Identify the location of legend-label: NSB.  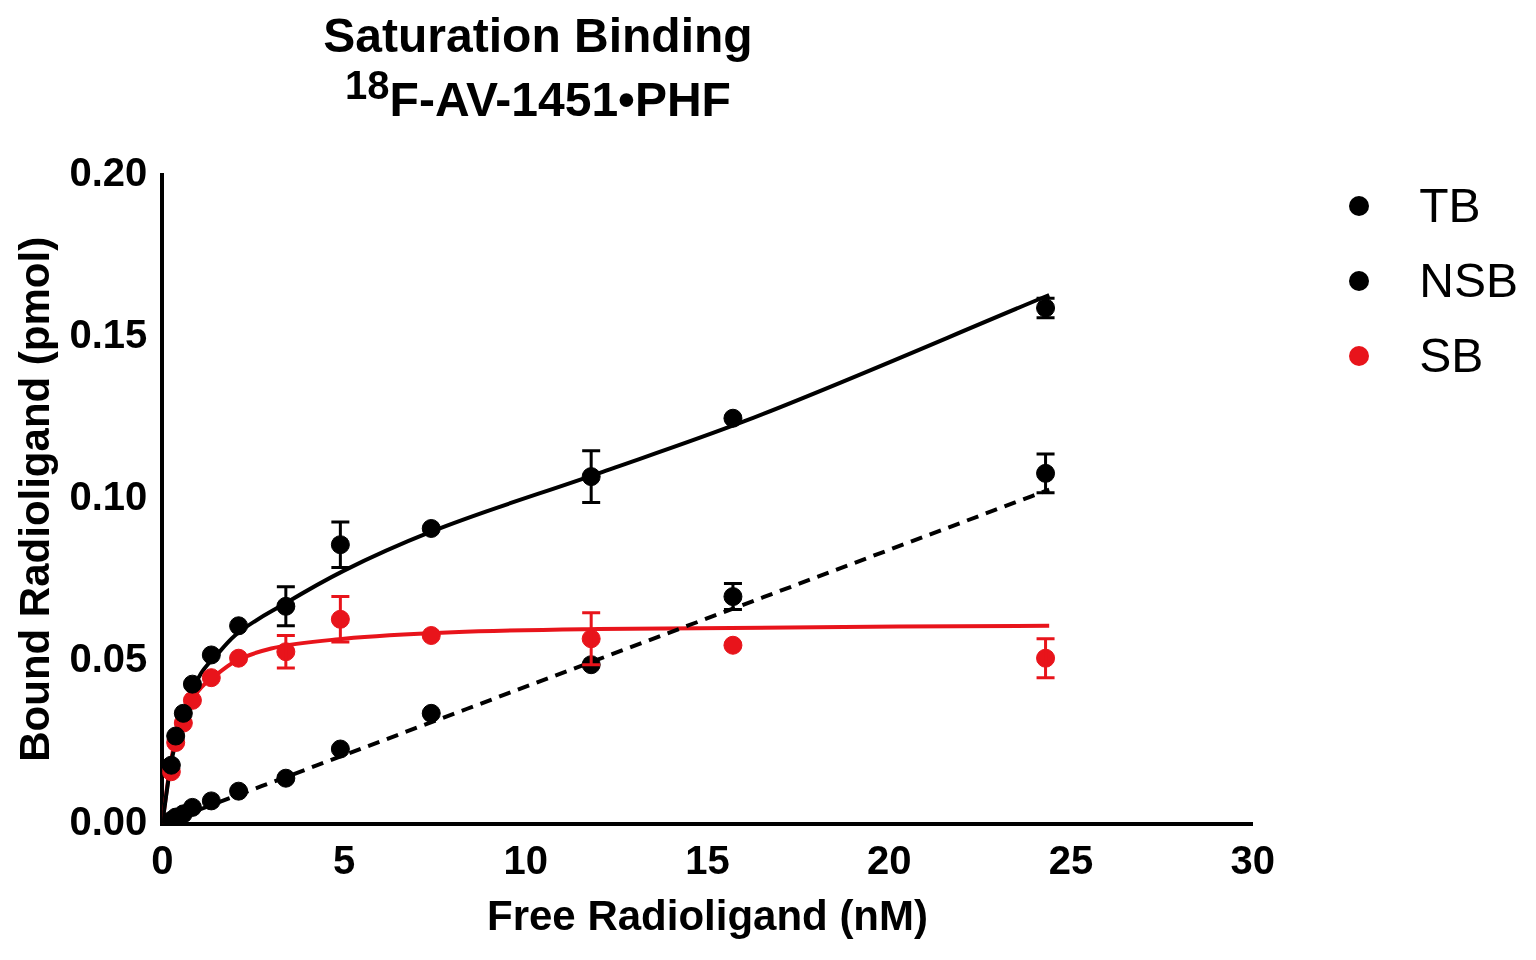
(1468, 280).